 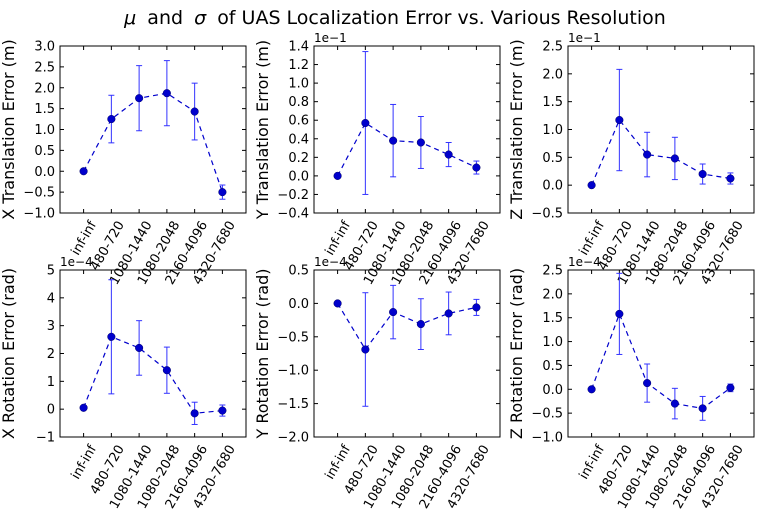 What do you see at coordinates (51, 382) in the screenshot?
I see `y-tick-label: 1` at bounding box center [51, 382].